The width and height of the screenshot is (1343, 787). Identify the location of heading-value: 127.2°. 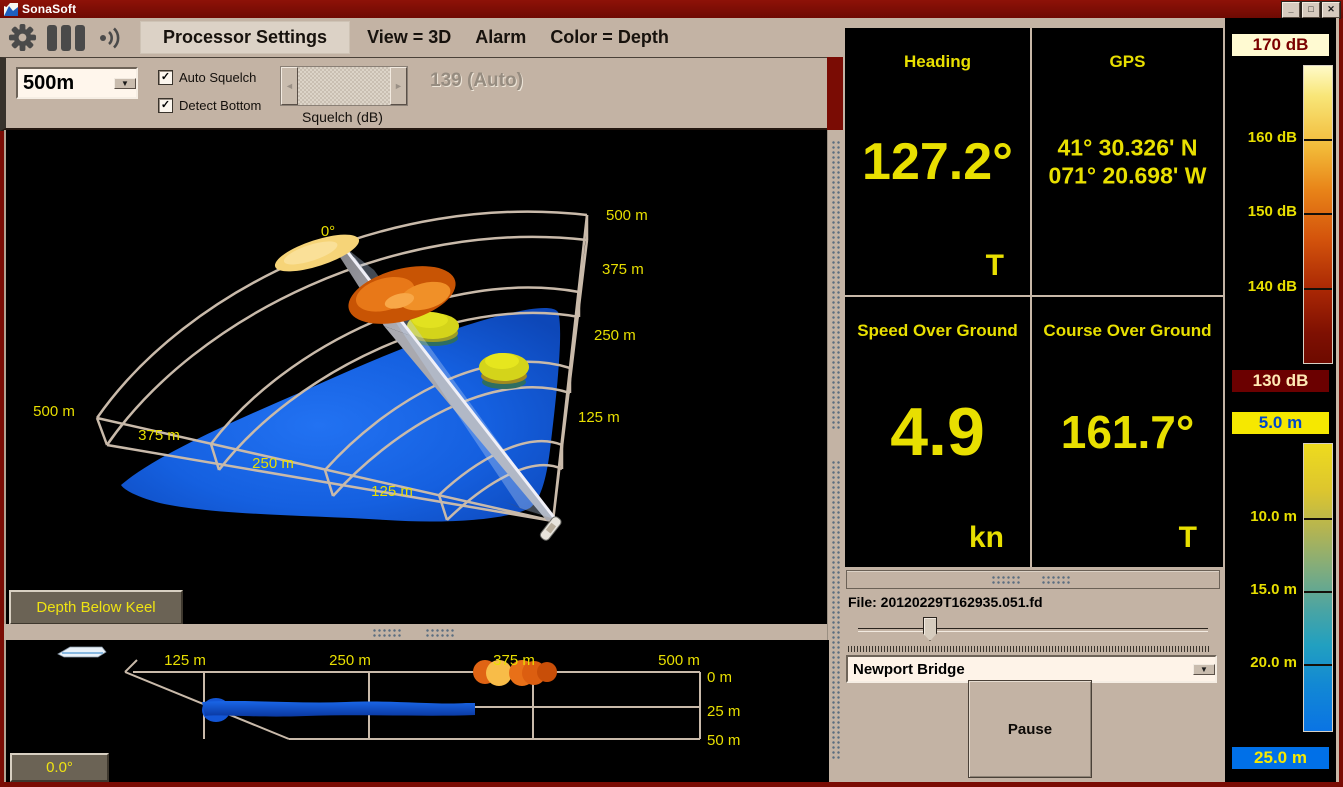
(937, 161).